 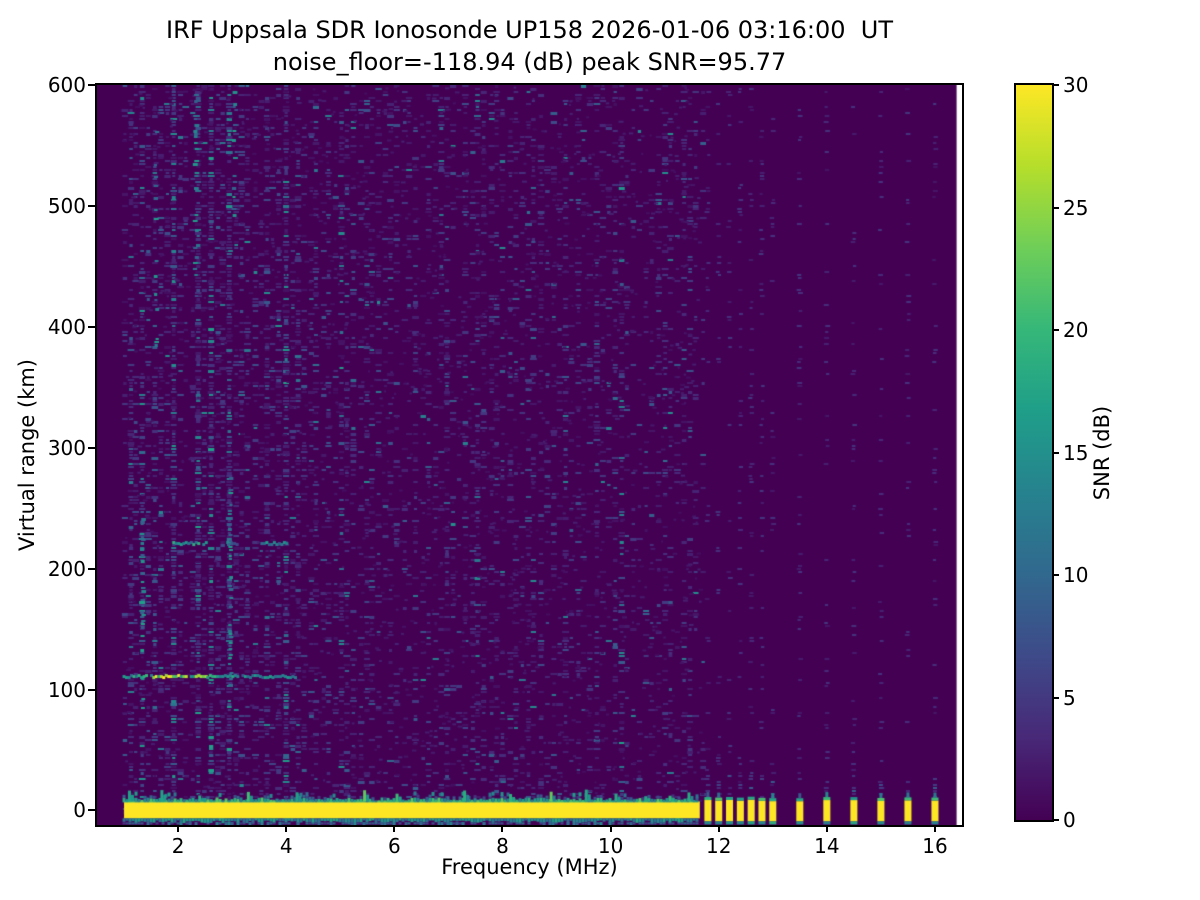 What do you see at coordinates (1076, 330) in the screenshot?
I see `colorbar-tick-label: 20` at bounding box center [1076, 330].